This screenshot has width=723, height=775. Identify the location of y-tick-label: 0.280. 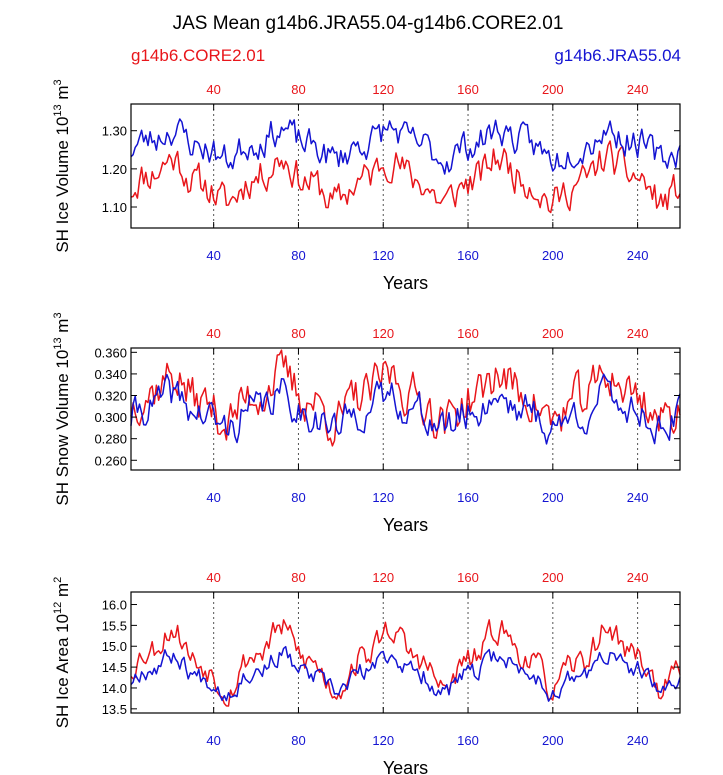
(110, 439).